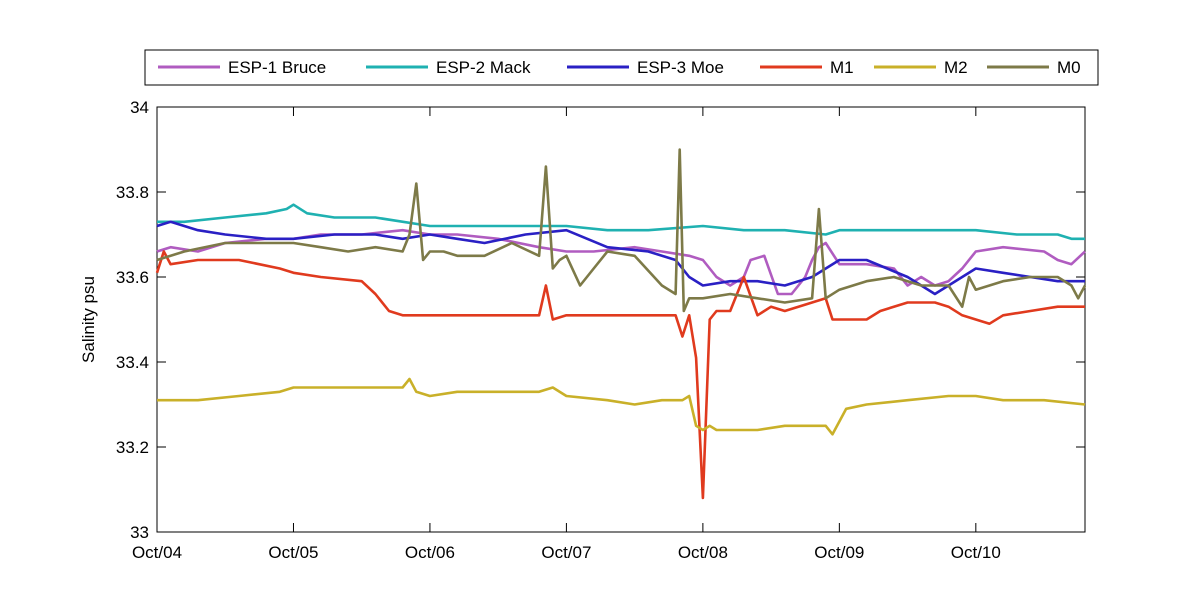 The image size is (1200, 600). What do you see at coordinates (703, 552) in the screenshot?
I see `x-tick-label: Oct/08` at bounding box center [703, 552].